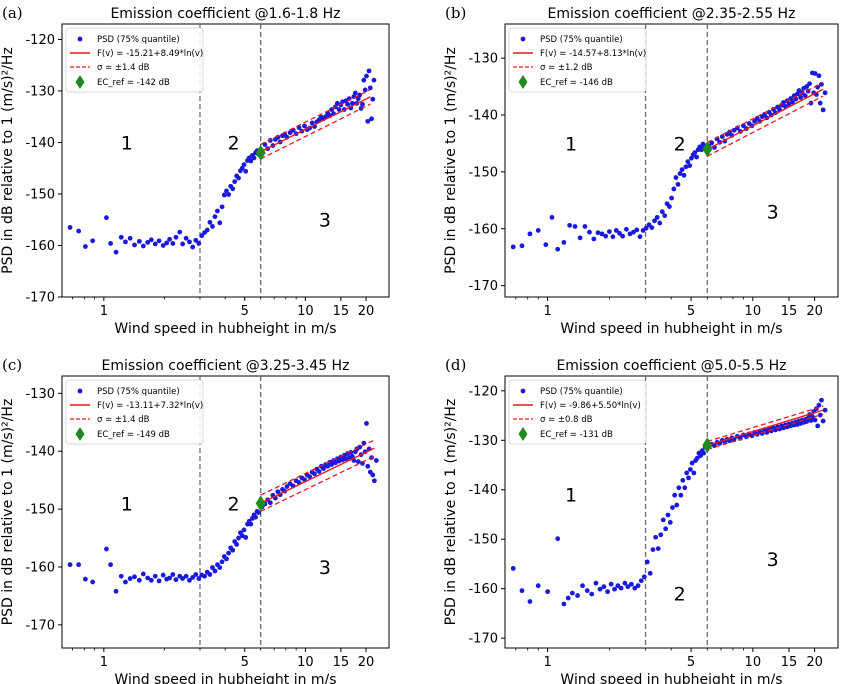 The image size is (850, 684). Describe the element at coordinates (483, 639) in the screenshot. I see `y-tick-label: -170` at that location.